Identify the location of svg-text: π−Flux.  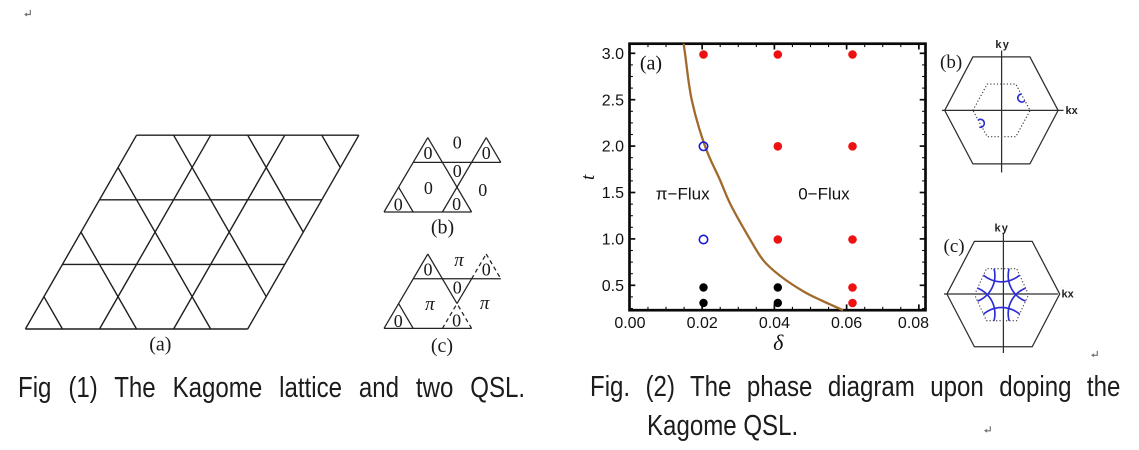
(683, 194).